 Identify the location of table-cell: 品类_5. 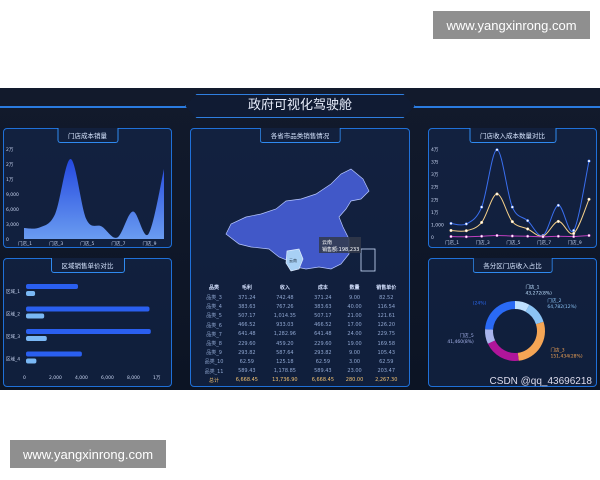
(214, 316).